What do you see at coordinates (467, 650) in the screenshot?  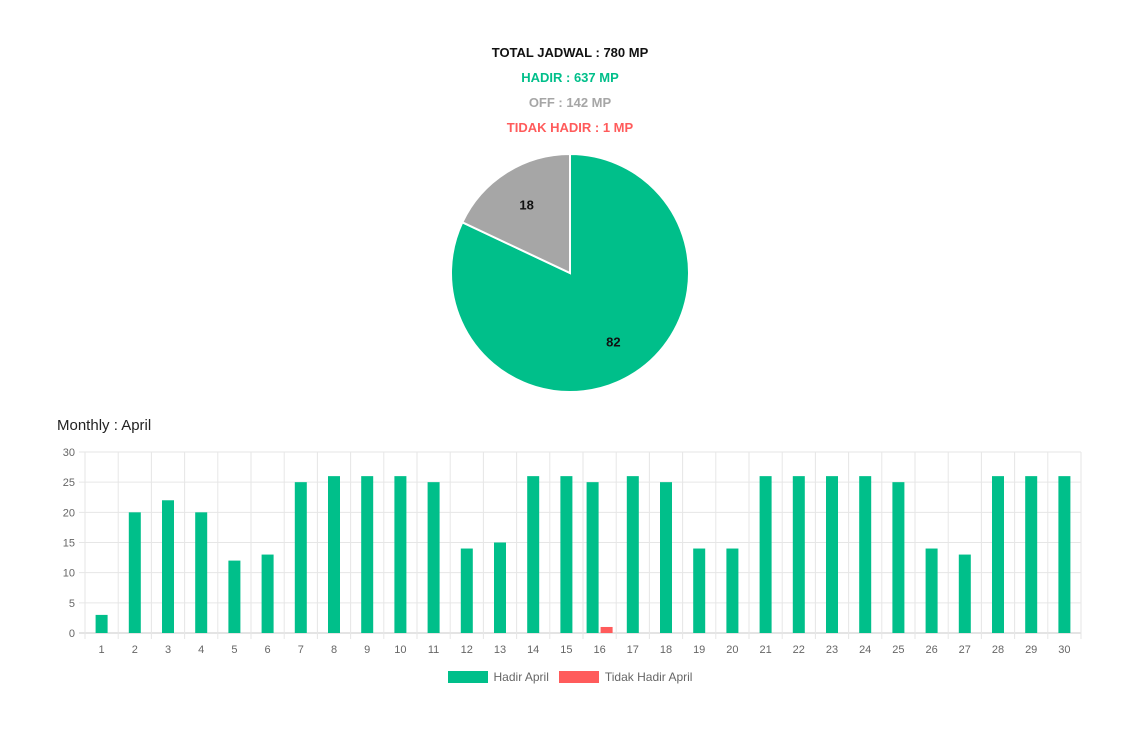 I see `x-tick-label-12: 12` at bounding box center [467, 650].